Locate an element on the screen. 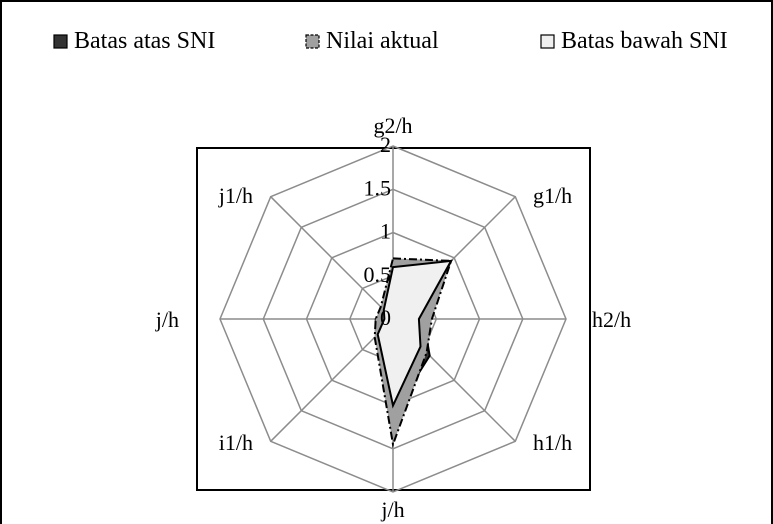  legend-label-0: Batas atas SNI is located at coordinates (144, 41).